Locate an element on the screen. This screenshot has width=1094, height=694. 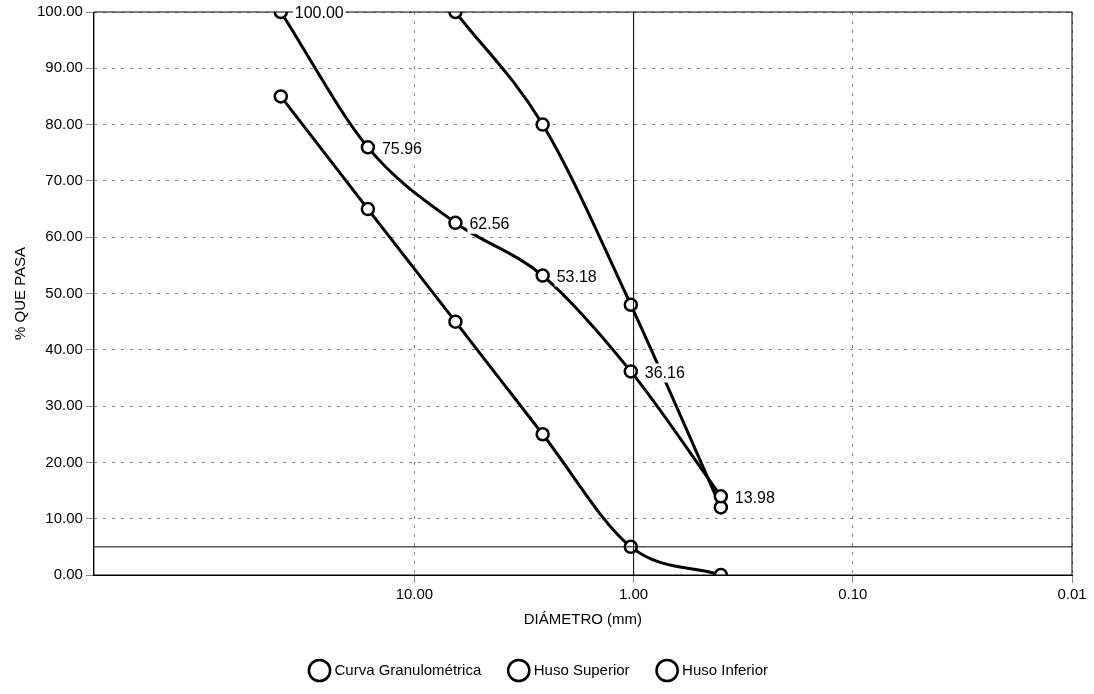
data-label: 100.00 is located at coordinates (319, 13).